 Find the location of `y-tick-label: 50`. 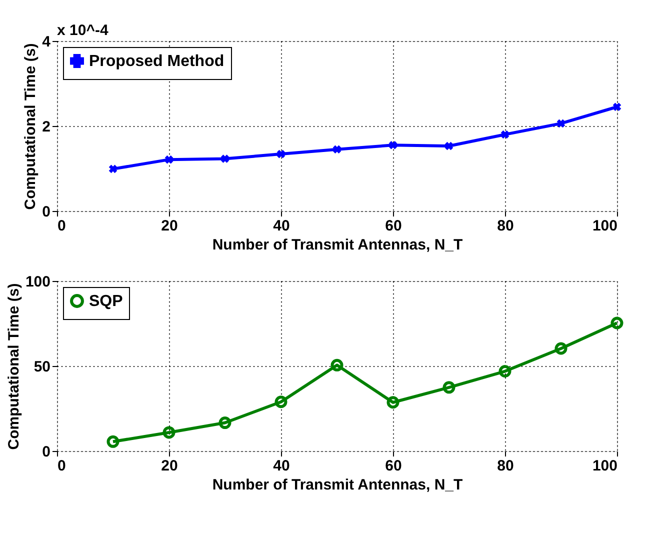

y-tick-label: 50 is located at coordinates (42, 367).